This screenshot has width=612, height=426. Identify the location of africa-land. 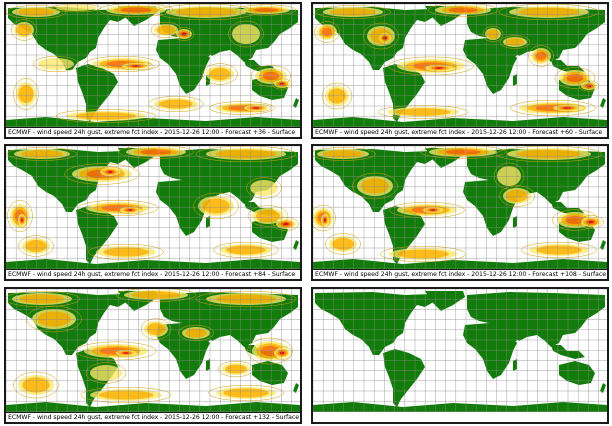
(490, 66).